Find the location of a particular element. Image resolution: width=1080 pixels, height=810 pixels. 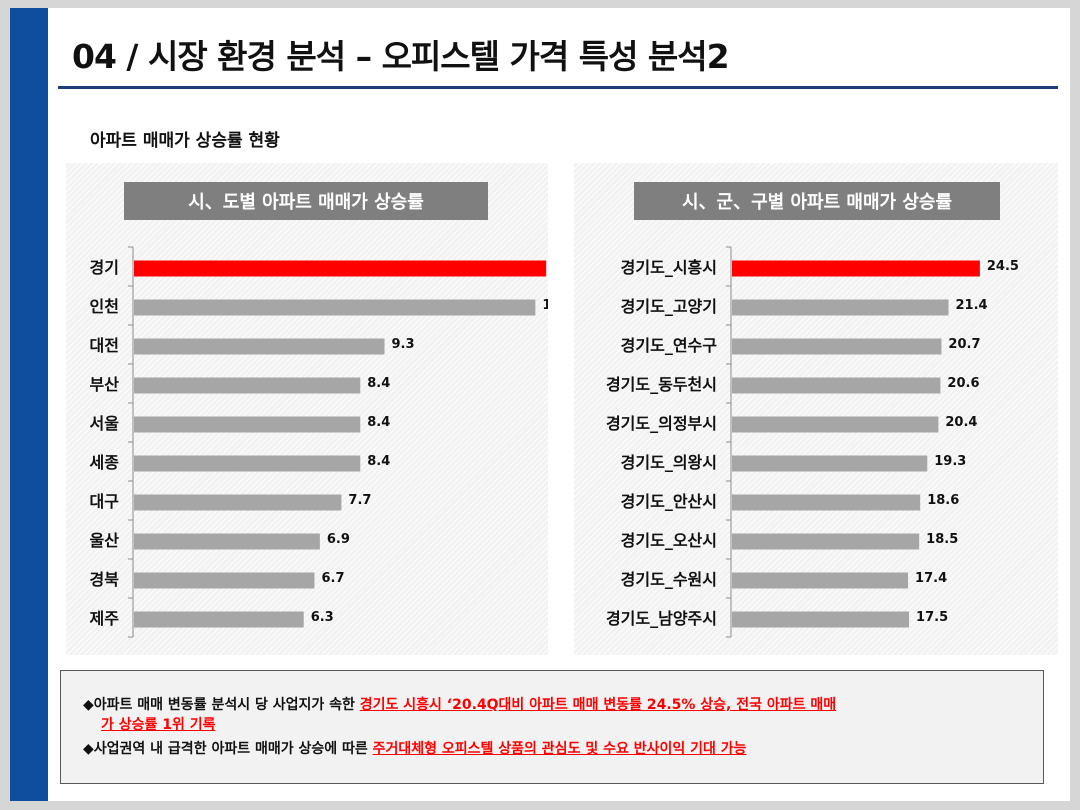

category-label: 경기 is located at coordinates (104, 267).